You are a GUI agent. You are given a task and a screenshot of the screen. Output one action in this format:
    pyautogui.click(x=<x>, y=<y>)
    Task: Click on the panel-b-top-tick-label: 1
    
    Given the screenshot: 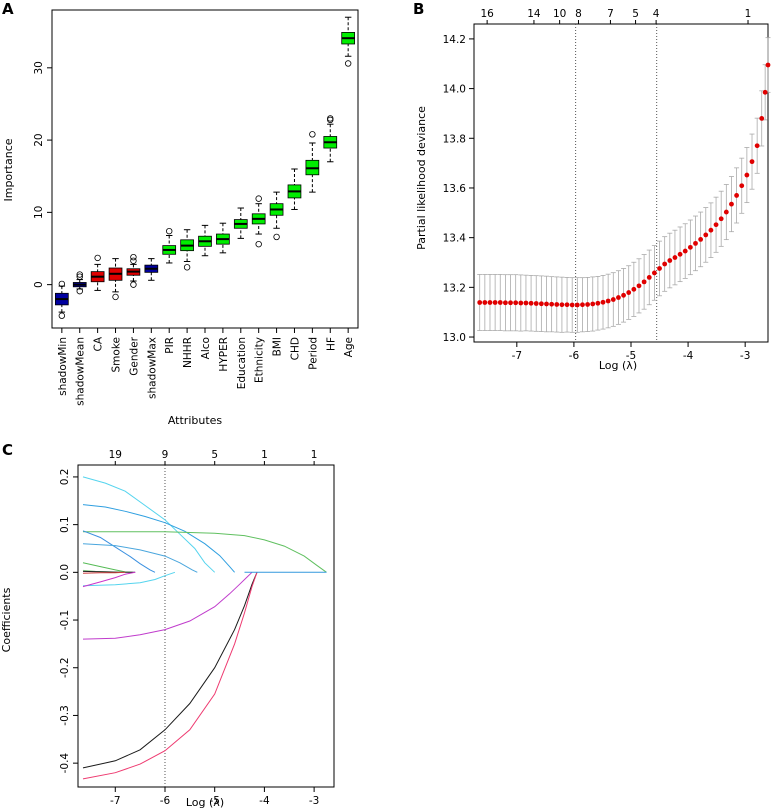 What is the action you would take?
    pyautogui.click(x=748, y=14)
    